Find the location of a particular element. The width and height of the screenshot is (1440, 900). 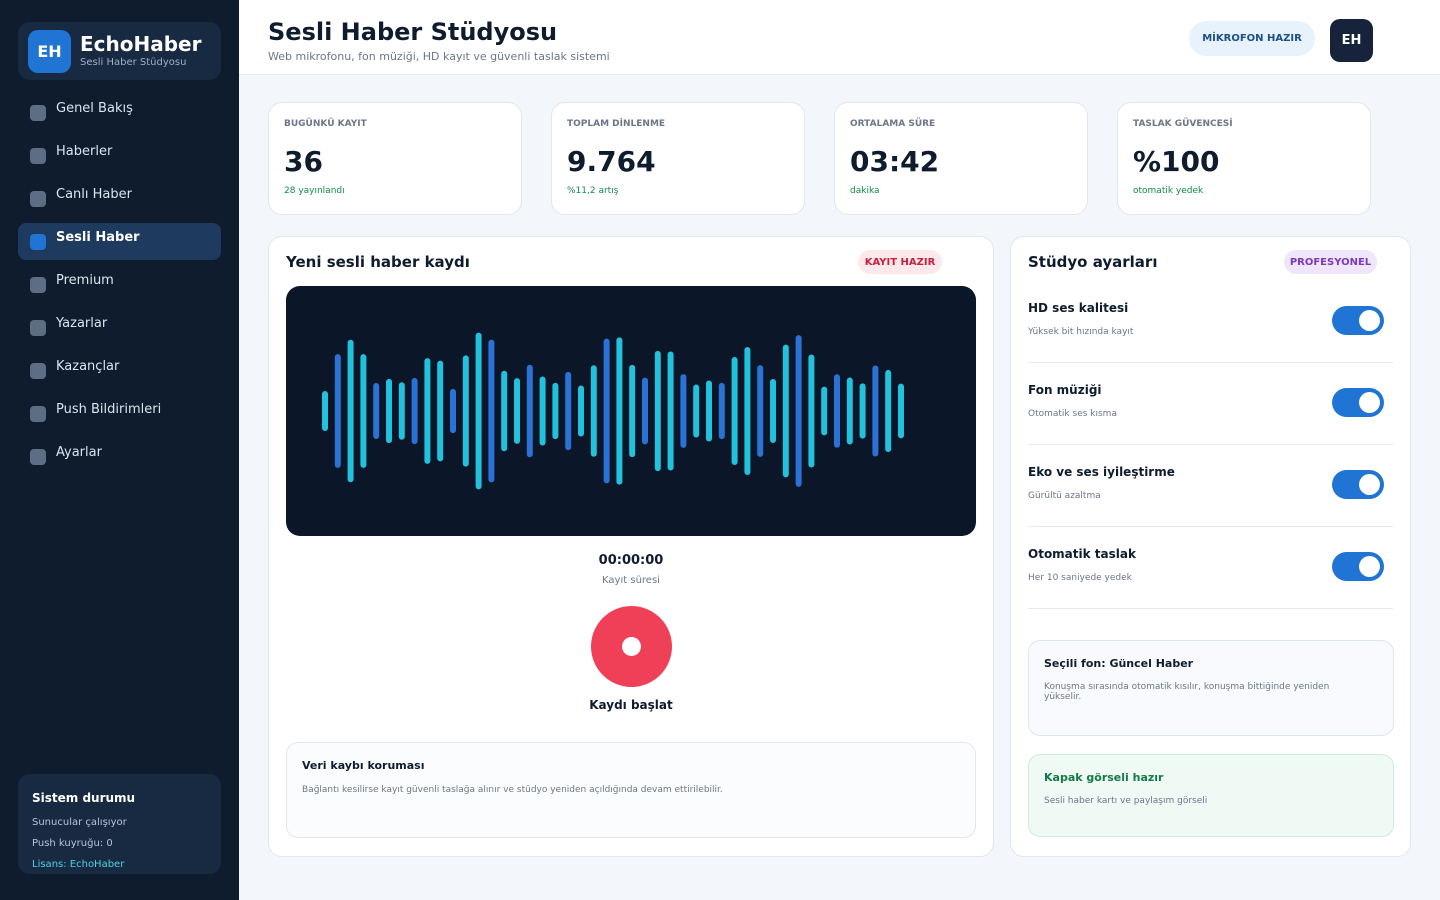

nav-label: Ayarlar is located at coordinates (79, 452).